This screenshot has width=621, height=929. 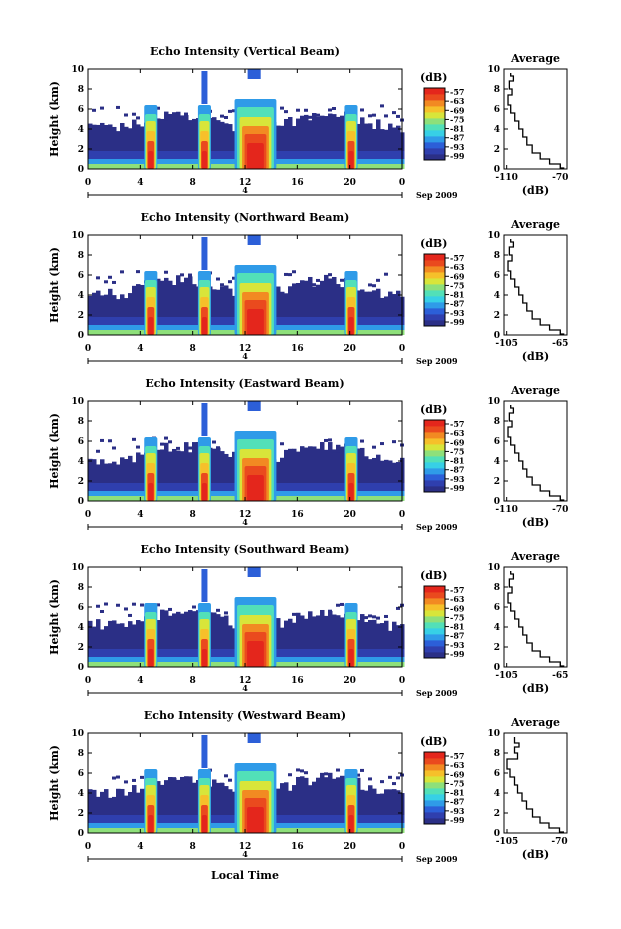 What do you see at coordinates (457, 110) in the screenshot?
I see `colorbar-tick-label: -69` at bounding box center [457, 110].